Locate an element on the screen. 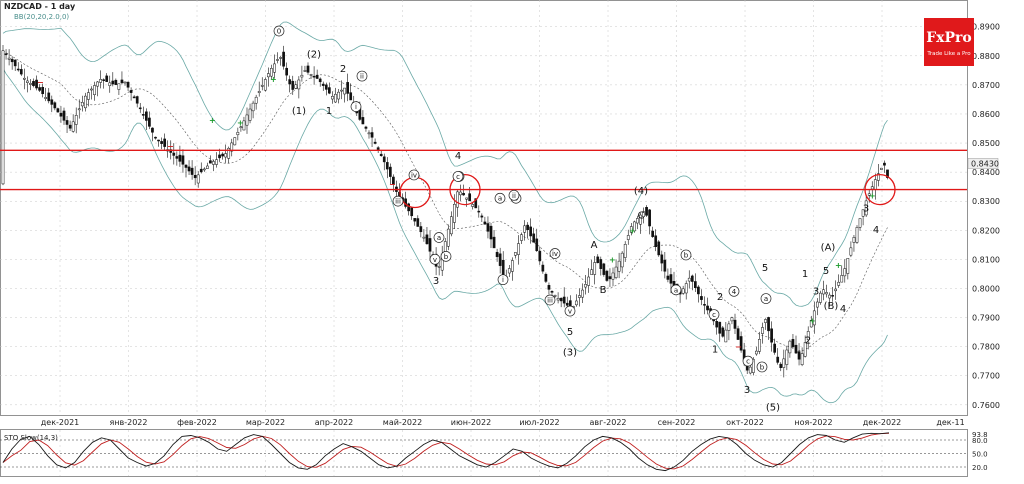 This screenshot has height=484, width=1024. wave-label: (5) is located at coordinates (773, 408).